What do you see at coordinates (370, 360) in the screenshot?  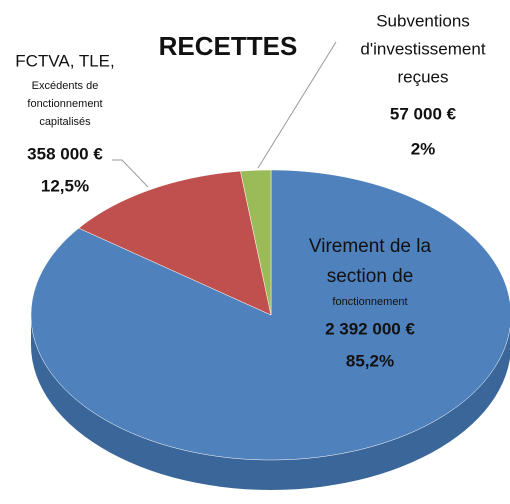 I see `percent-label: 85,2%` at bounding box center [370, 360].